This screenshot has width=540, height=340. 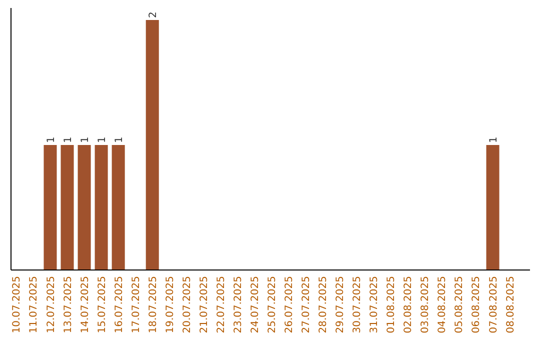 I want to click on x-tick-label: 10.07.2025, so click(x=17, y=305).